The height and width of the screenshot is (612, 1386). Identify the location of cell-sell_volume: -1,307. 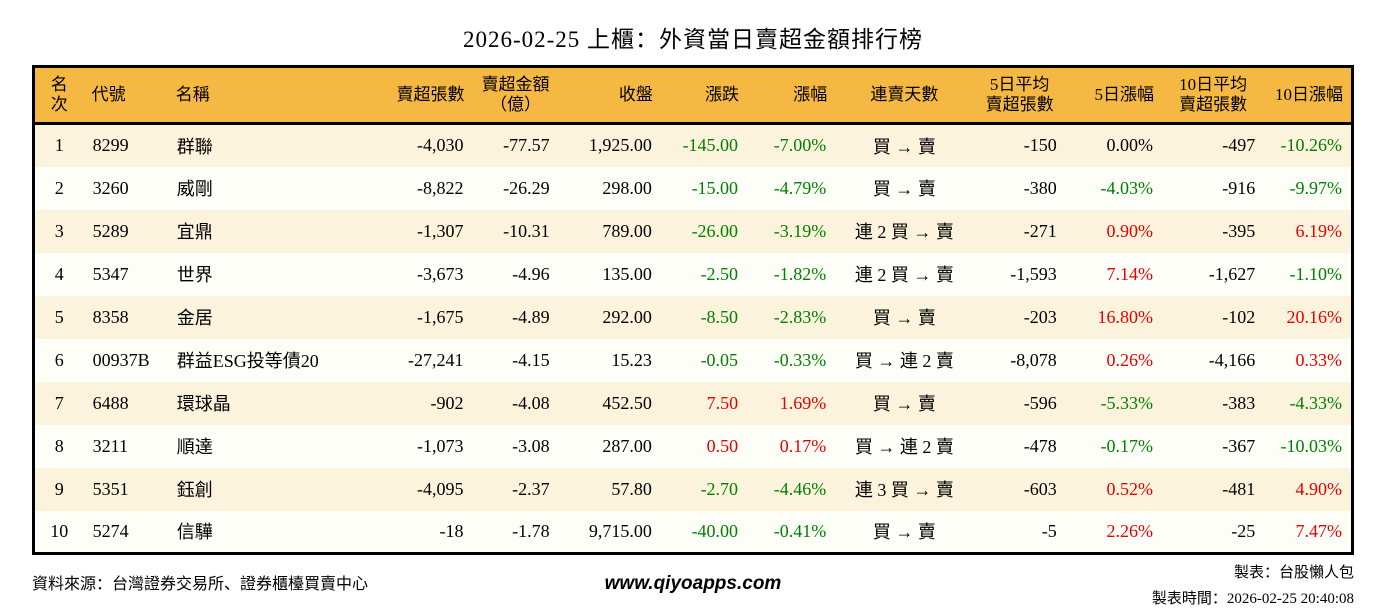
(440, 230).